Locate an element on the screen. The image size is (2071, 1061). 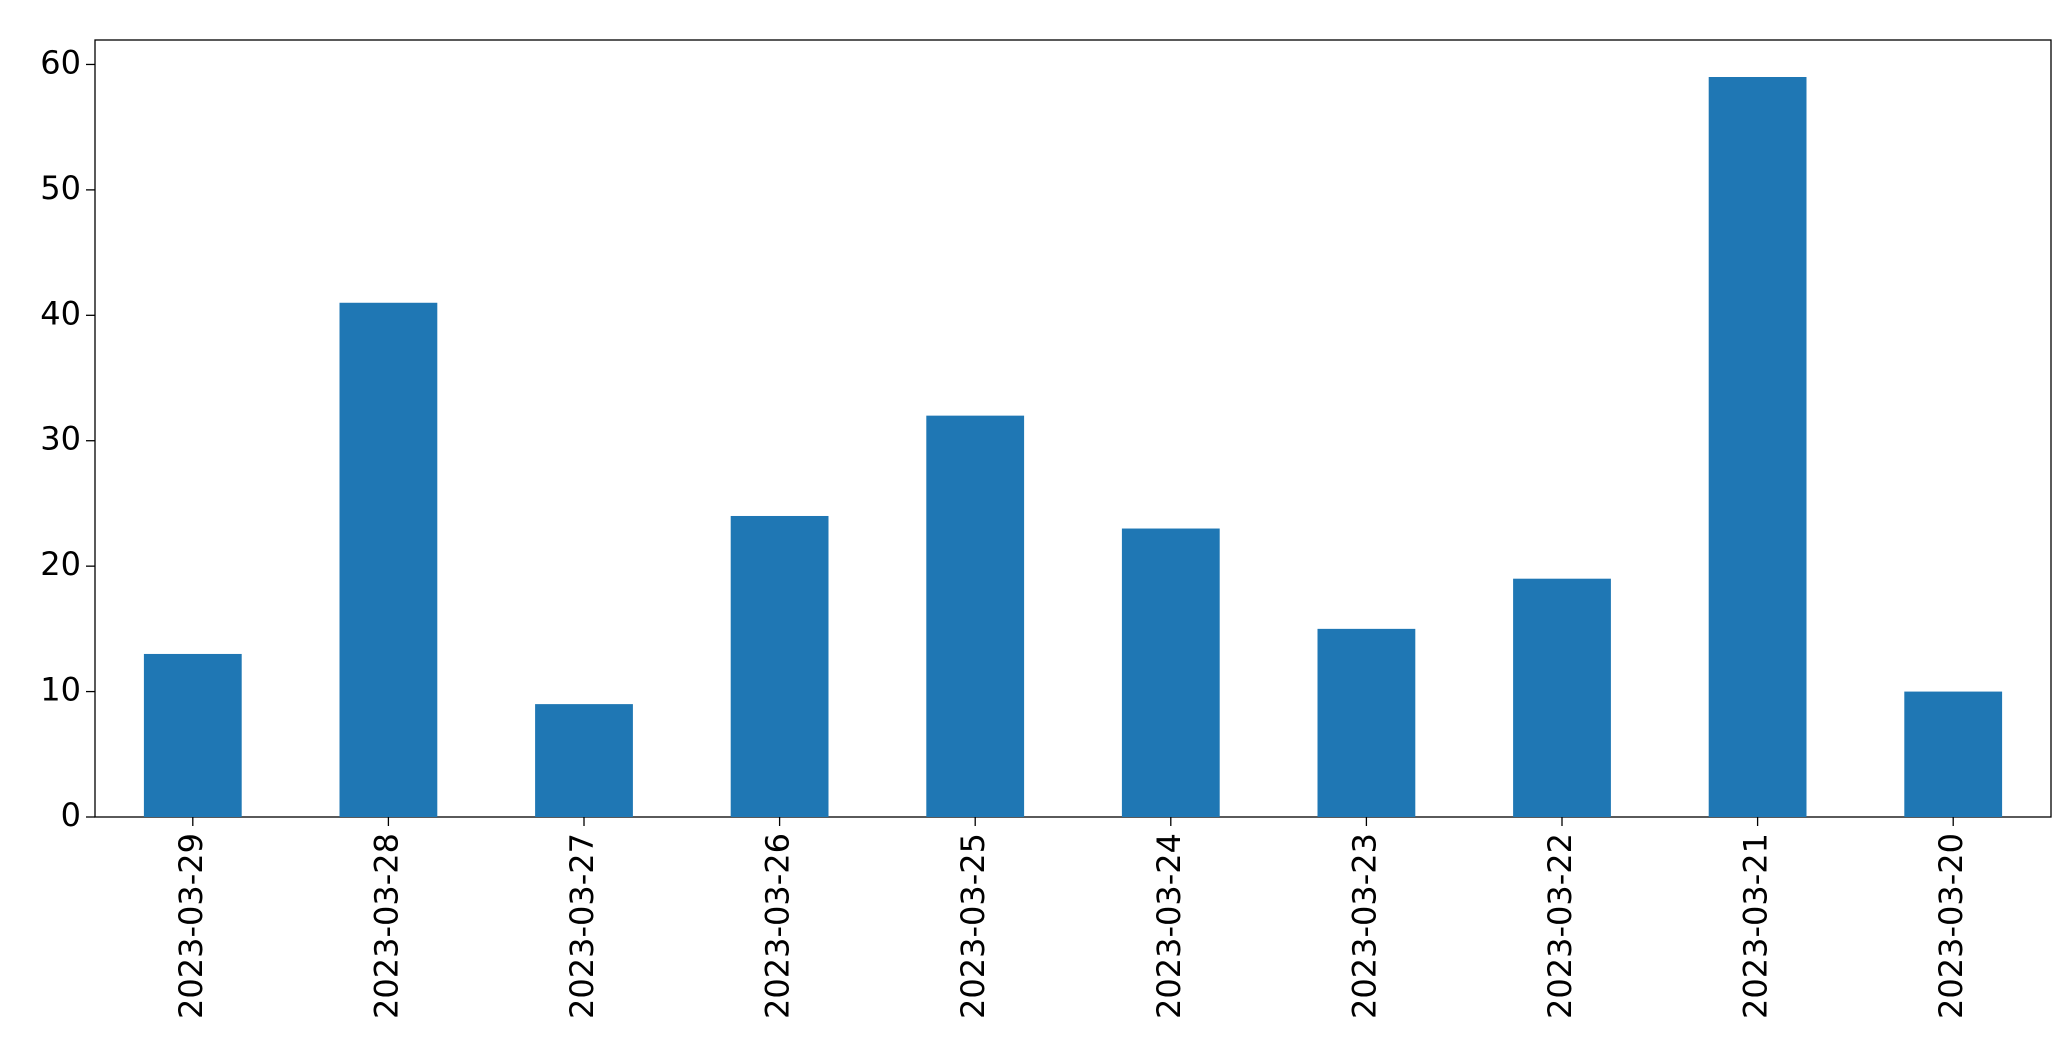
x-tick-label: 2023-03-20 is located at coordinates (1951, 926).